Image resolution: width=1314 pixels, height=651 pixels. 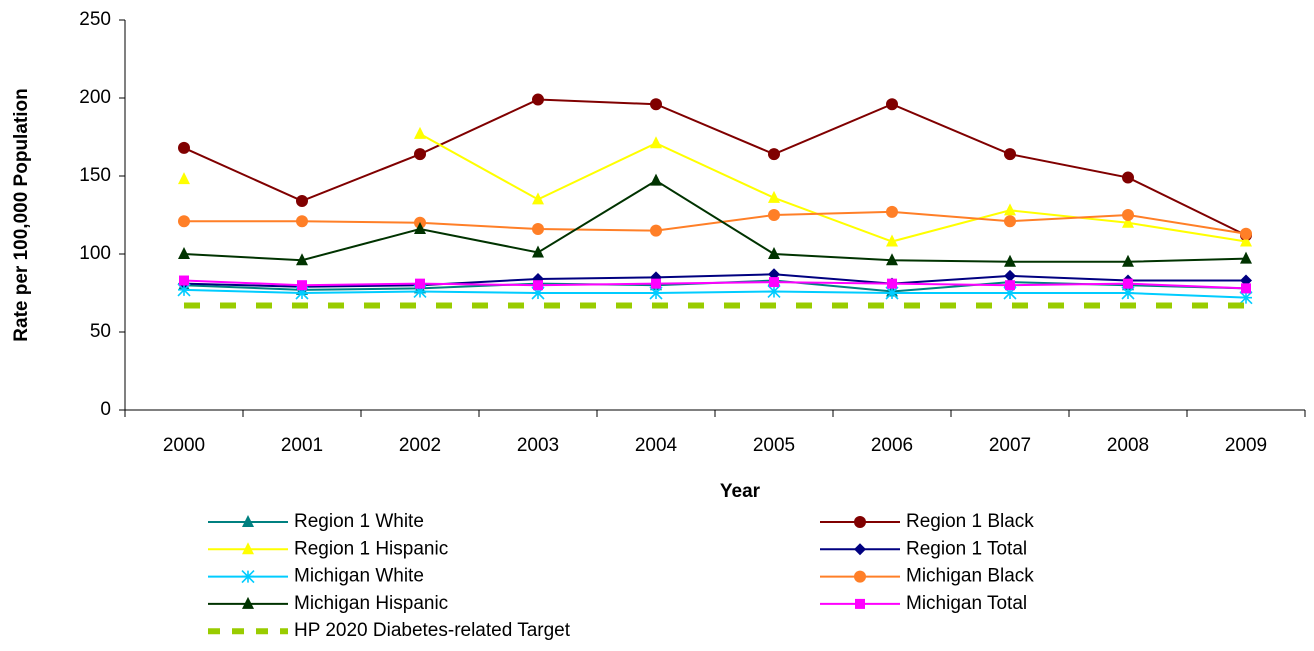 I want to click on x-tick-label: 2003, so click(x=538, y=445).